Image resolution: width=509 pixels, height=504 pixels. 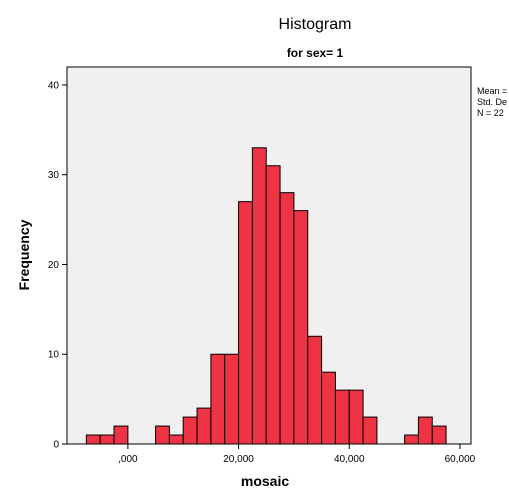 What do you see at coordinates (54, 355) in the screenshot?
I see `y-tick-label: 10` at bounding box center [54, 355].